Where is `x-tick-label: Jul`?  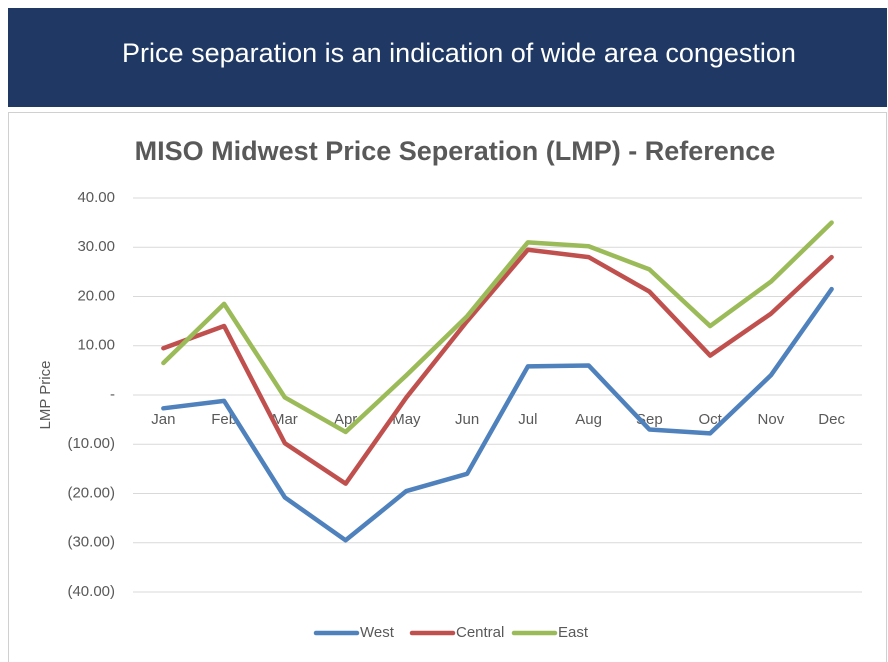 x-tick-label: Jul is located at coordinates (527, 419).